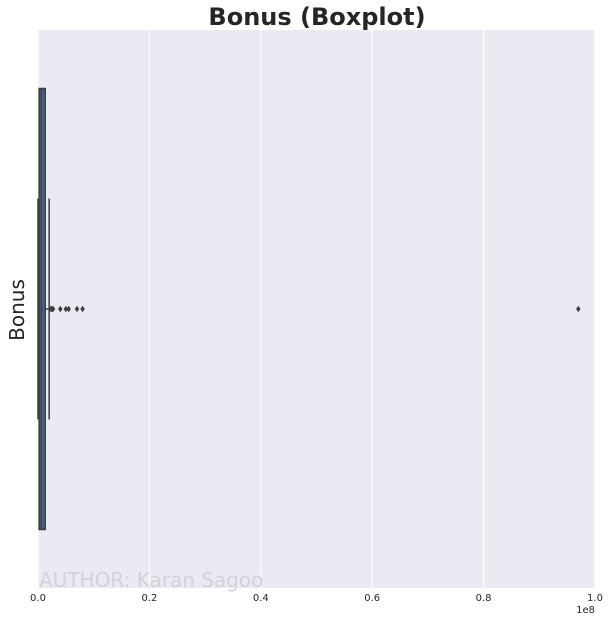 This screenshot has width=610, height=627. I want to click on x-tick-label: 1.0, so click(595, 598).